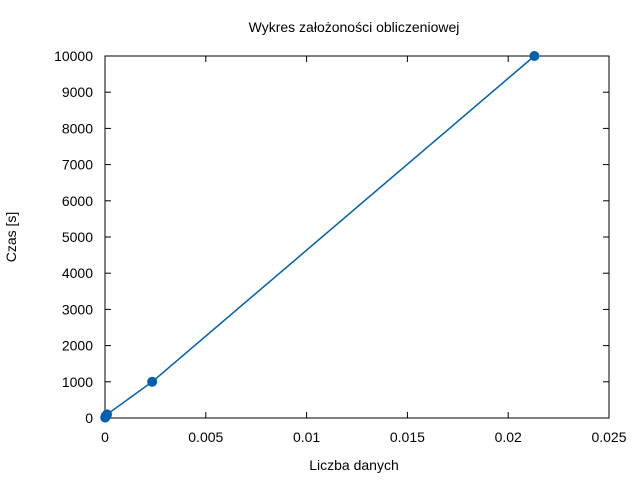  Describe the element at coordinates (354, 27) in the screenshot. I see `chart-title: Wykres założoności obliczeniowej` at that location.